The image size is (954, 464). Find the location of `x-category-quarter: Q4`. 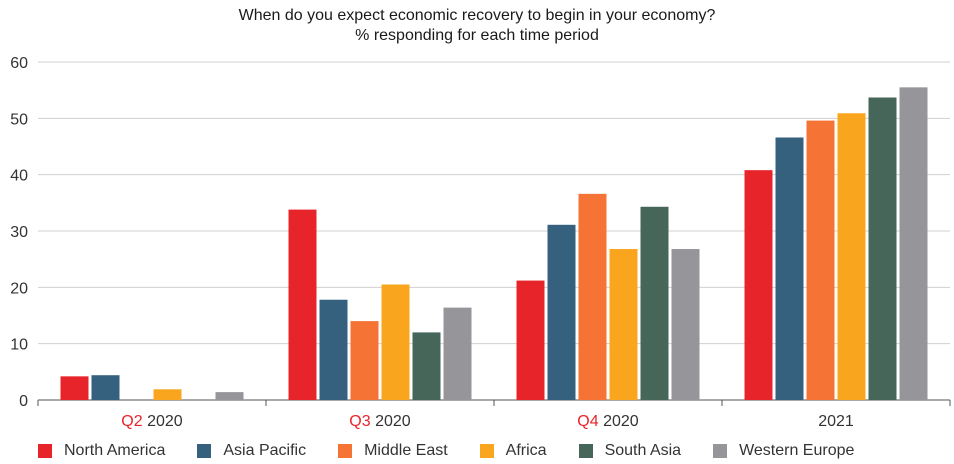

x-category-quarter: Q4 is located at coordinates (590, 421).